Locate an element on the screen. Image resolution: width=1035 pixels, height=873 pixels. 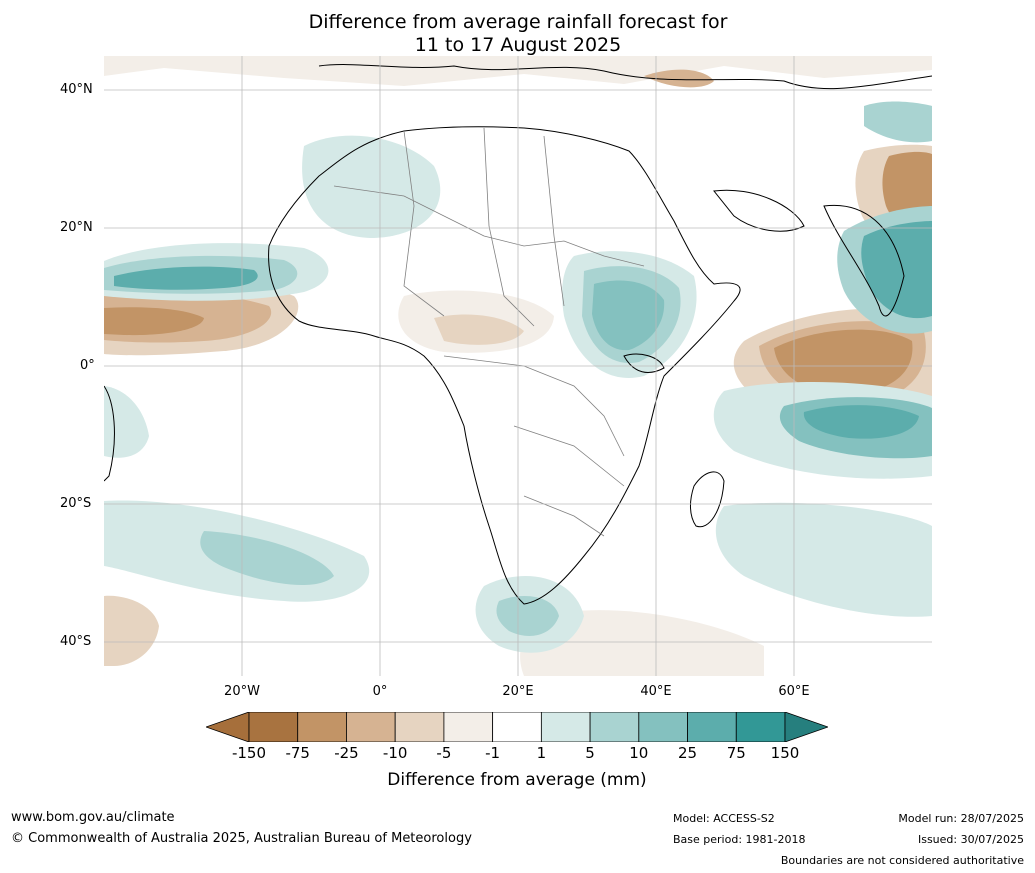
colorbar-tick-label: -10 is located at coordinates (395, 753).